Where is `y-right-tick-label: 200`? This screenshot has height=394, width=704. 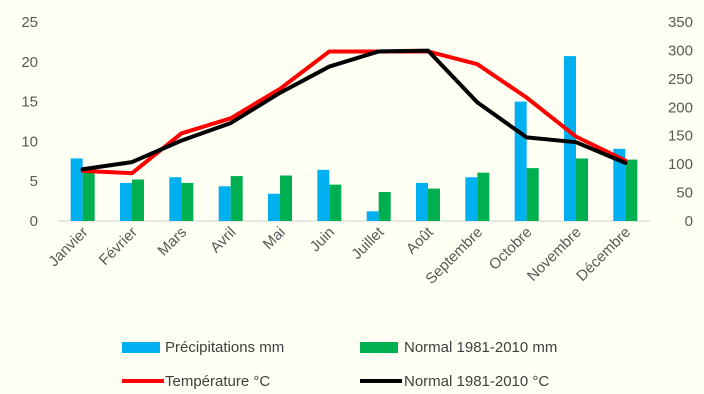 y-right-tick-label: 200 is located at coordinates (680, 107).